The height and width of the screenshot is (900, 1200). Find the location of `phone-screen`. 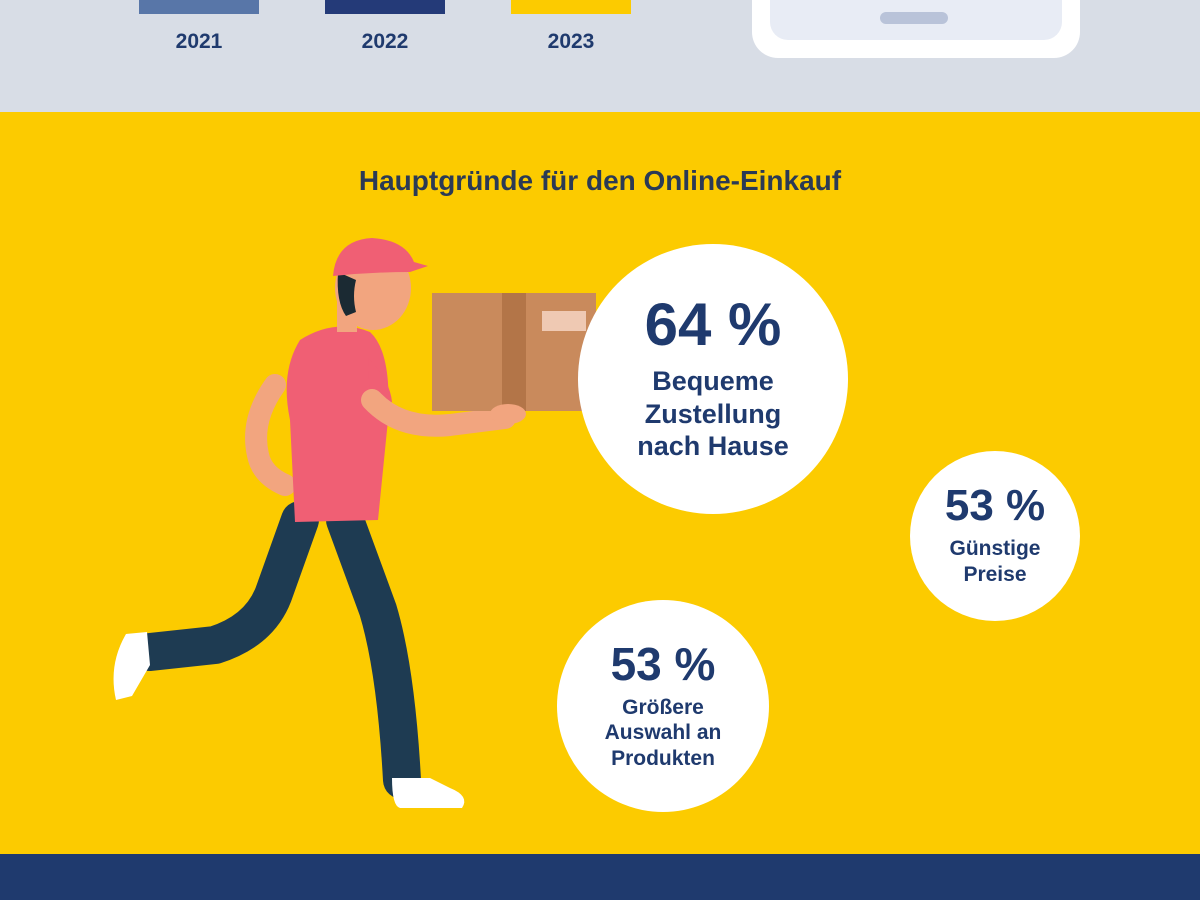

phone-screen is located at coordinates (916, 20).